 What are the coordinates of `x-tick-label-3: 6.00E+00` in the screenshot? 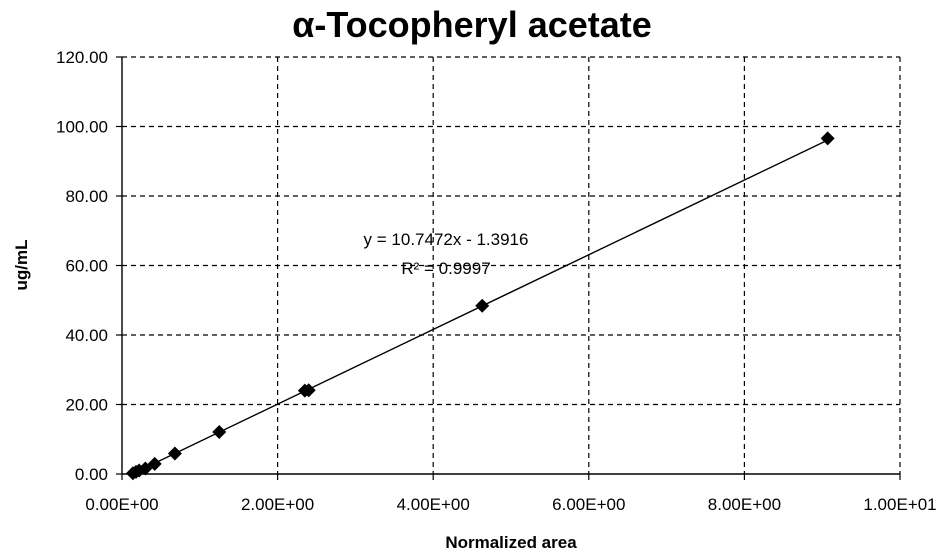 It's located at (588, 504).